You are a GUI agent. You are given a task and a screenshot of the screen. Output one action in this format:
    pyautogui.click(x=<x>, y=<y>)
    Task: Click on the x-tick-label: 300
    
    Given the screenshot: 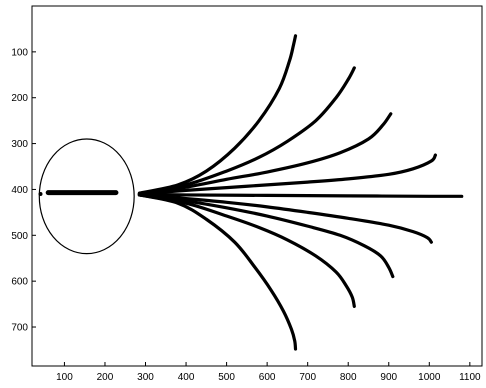 What is the action you would take?
    pyautogui.click(x=145, y=377)
    